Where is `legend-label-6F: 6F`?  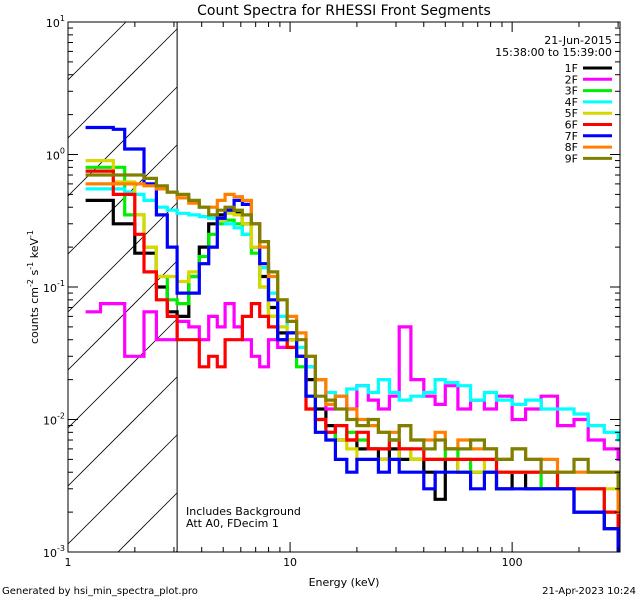 legend-label-6F: 6F is located at coordinates (571, 125).